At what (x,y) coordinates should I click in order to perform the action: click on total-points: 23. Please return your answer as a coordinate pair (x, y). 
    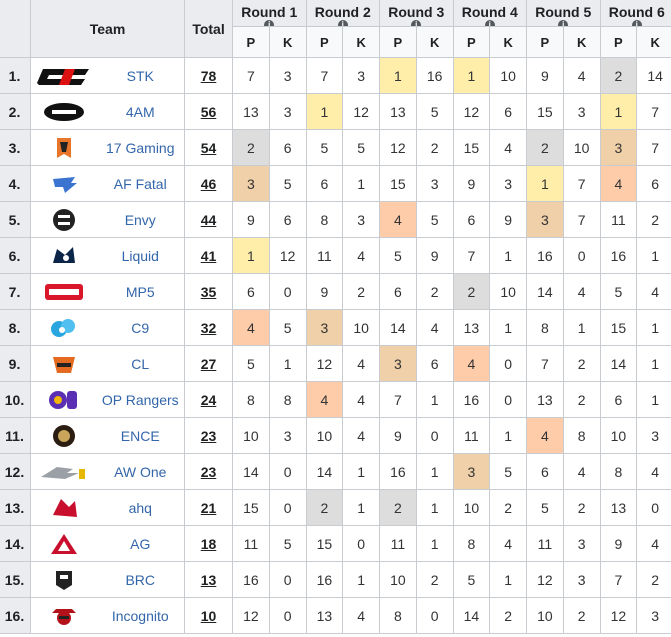
    Looking at the image, I should click on (209, 471).